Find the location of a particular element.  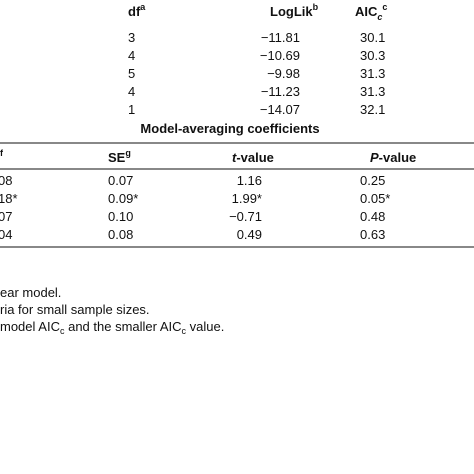

column-header: AICcc is located at coordinates (371, 12).